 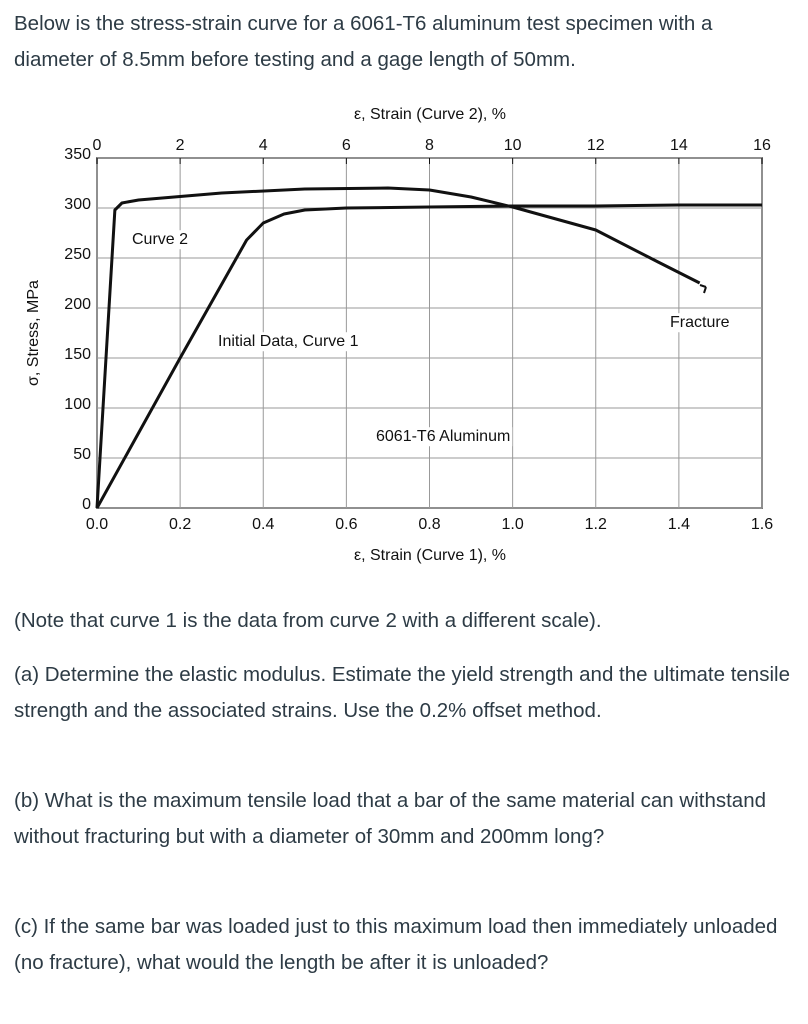 I want to click on x2-tick-label: 6, so click(x=346, y=145).